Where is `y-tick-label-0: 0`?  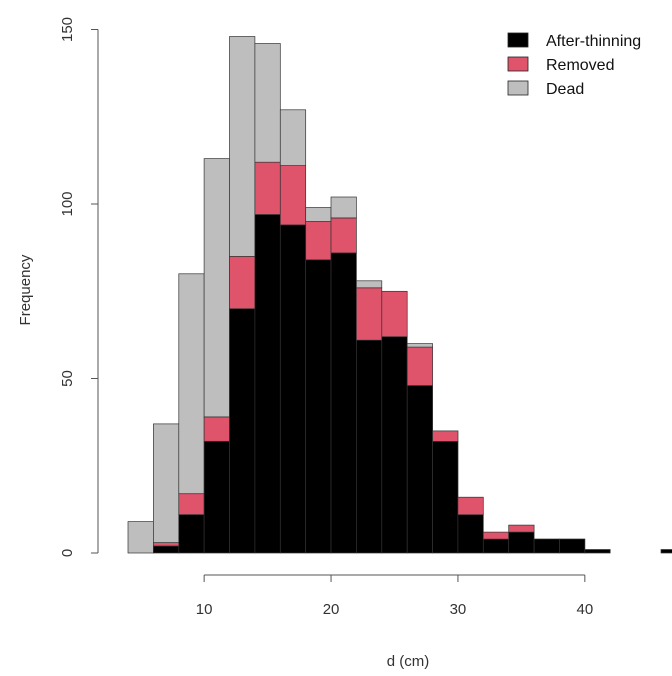 y-tick-label-0: 0 is located at coordinates (67, 553).